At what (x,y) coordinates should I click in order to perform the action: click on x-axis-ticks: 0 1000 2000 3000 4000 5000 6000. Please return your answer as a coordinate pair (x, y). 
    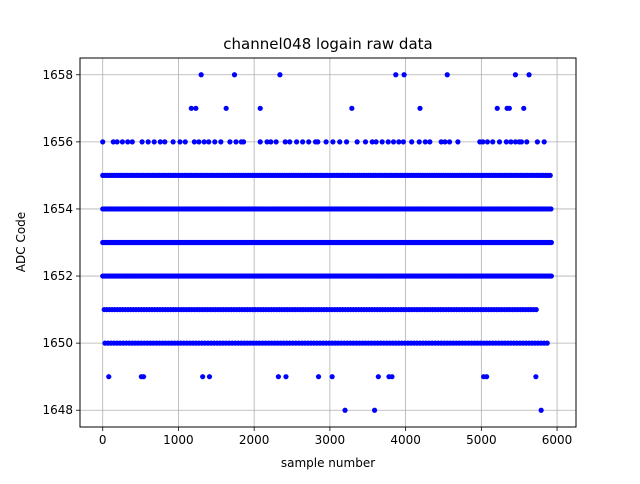
    Looking at the image, I should click on (335, 437).